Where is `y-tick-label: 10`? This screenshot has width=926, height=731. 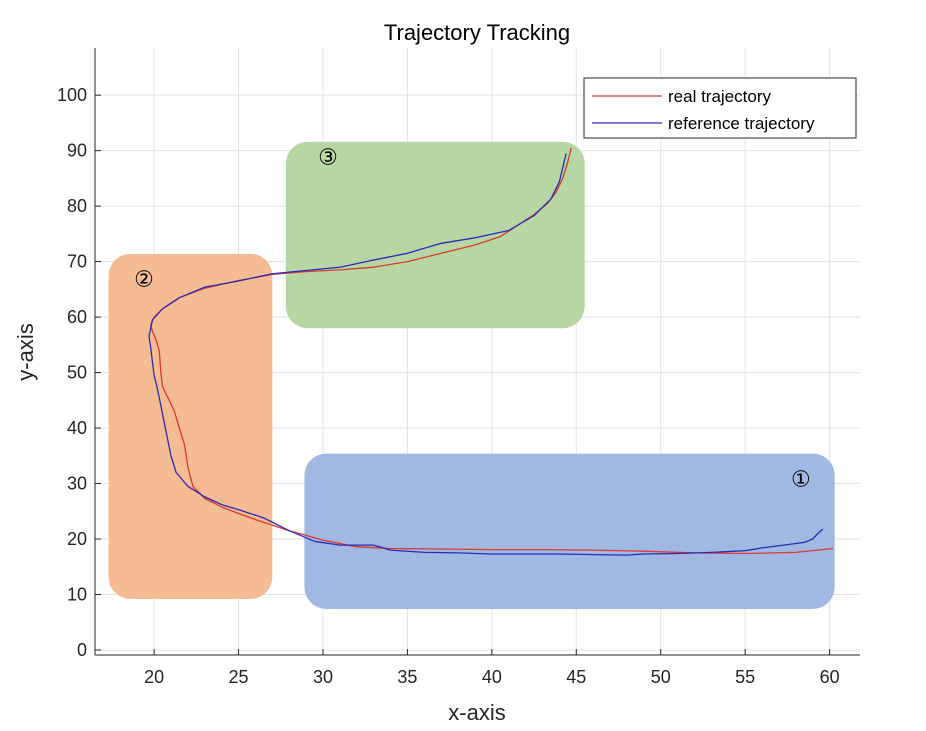 y-tick-label: 10 is located at coordinates (77, 595).